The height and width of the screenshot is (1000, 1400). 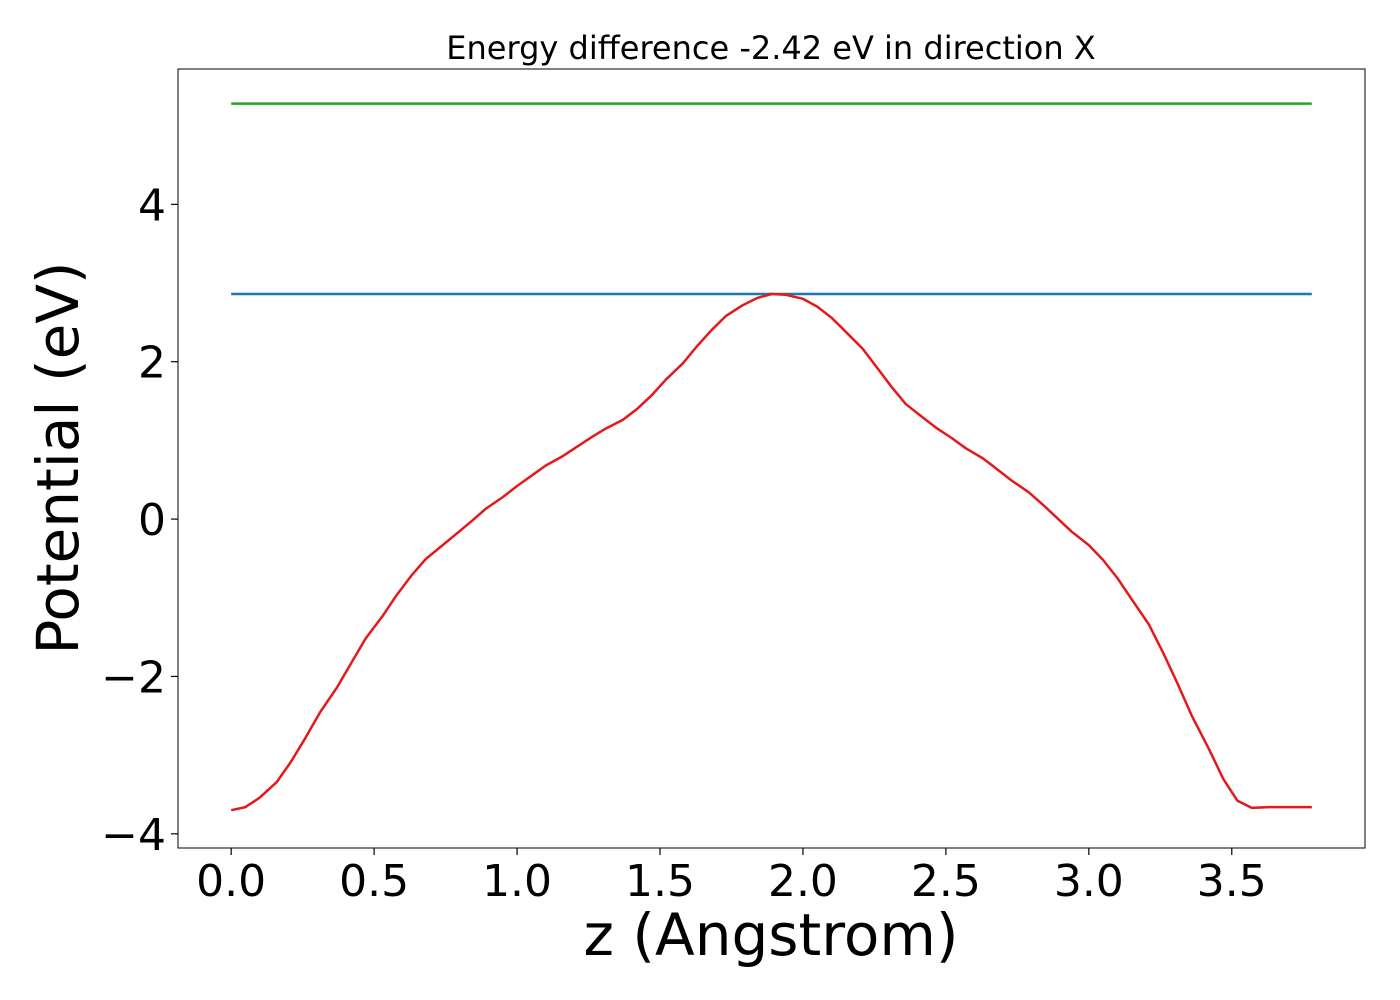 What do you see at coordinates (133, 677) in the screenshot?
I see `y-tick-label: −2` at bounding box center [133, 677].